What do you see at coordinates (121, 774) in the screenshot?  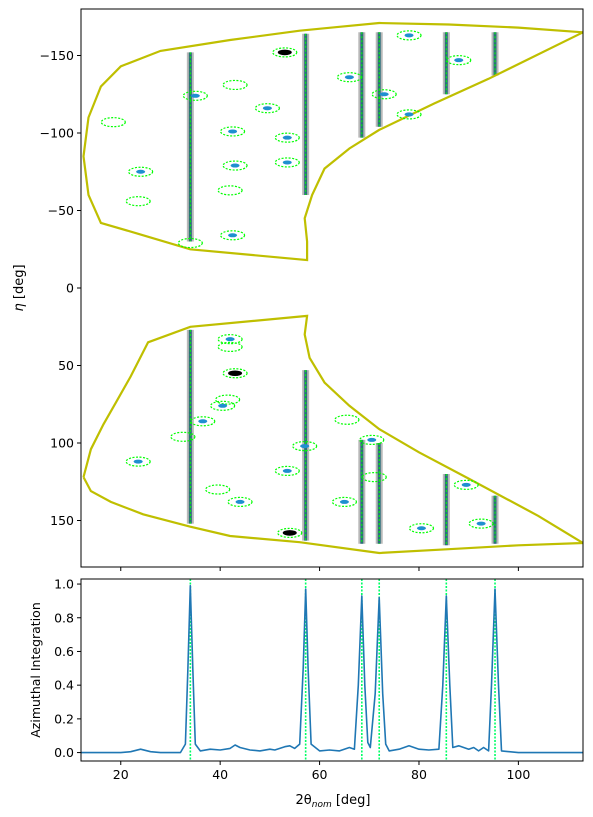 I see `x-tick-label: 20` at bounding box center [121, 774].